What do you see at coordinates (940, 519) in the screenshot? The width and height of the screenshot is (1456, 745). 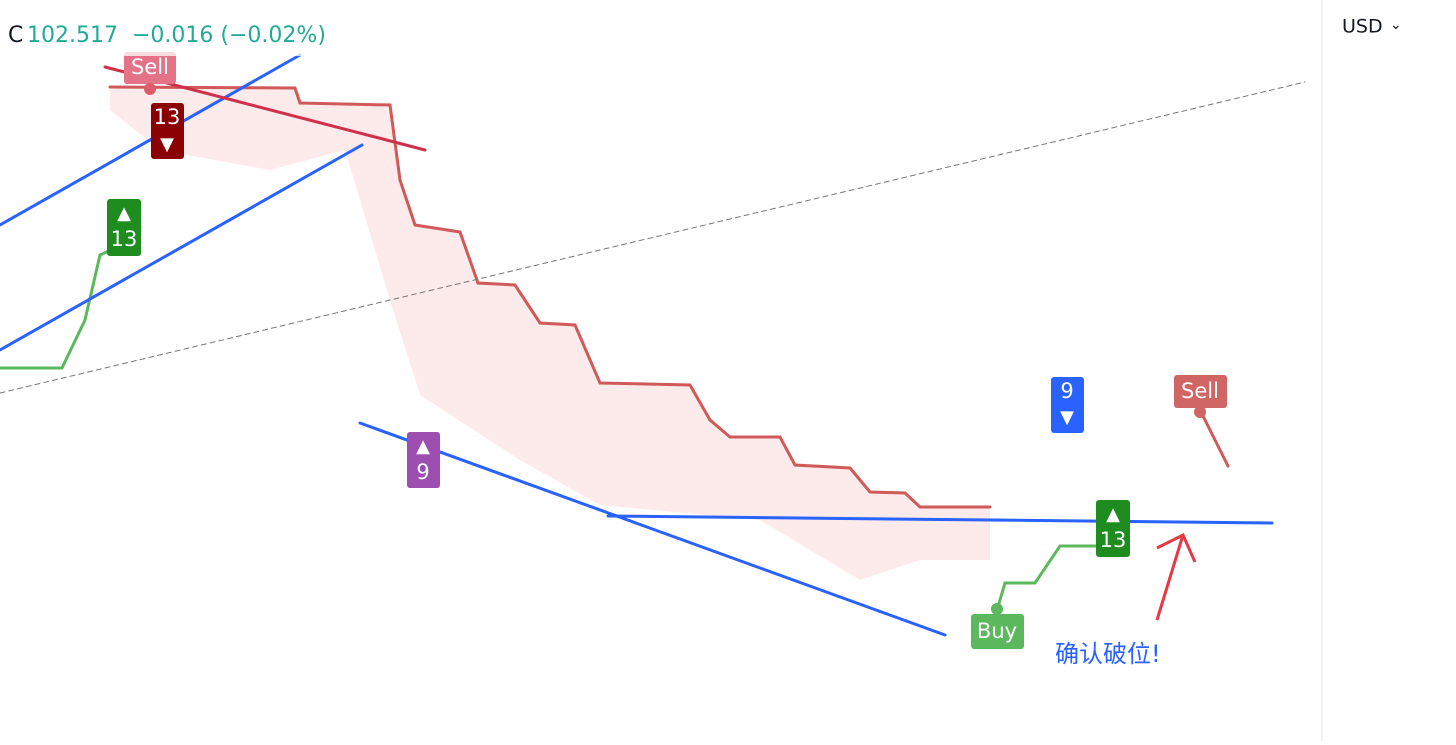 I see `neckline` at bounding box center [940, 519].